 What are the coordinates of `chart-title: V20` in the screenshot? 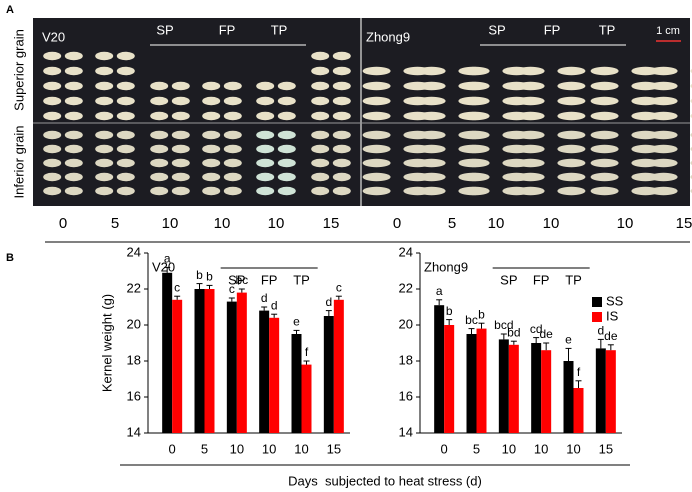 It's located at (163, 266).